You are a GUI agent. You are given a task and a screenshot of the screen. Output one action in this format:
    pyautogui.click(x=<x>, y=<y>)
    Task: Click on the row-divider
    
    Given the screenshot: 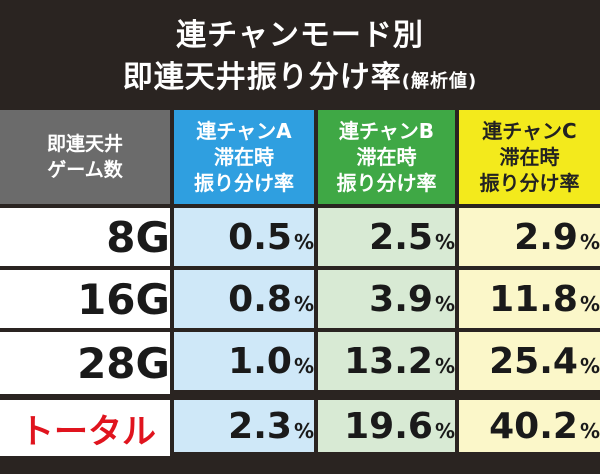 What is the action you would take?
    pyautogui.click(x=300, y=397)
    